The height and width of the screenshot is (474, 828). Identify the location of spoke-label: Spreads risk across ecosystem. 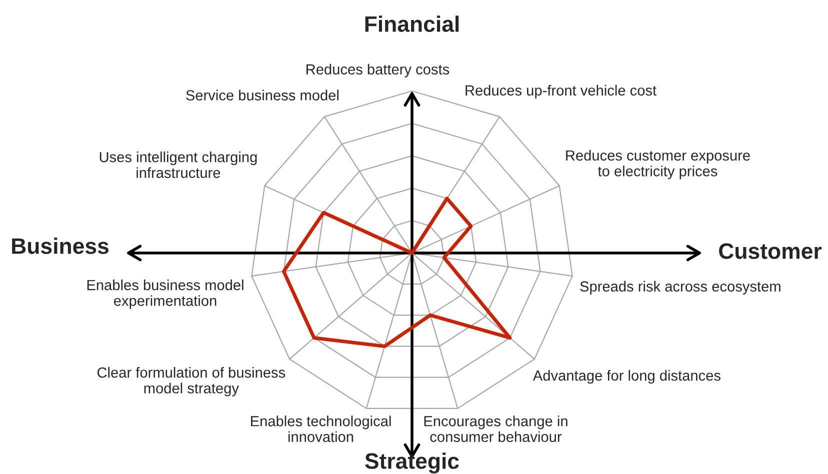
(680, 287).